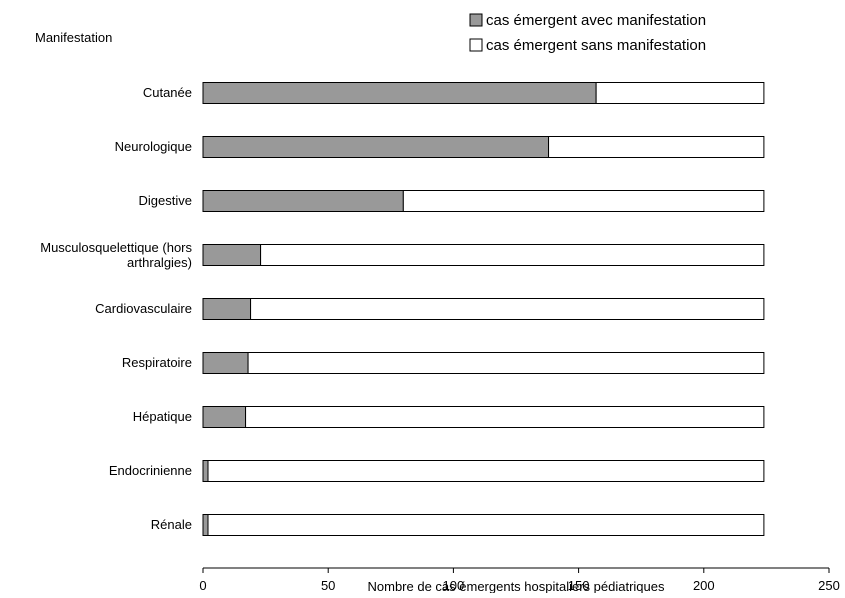 The image size is (845, 598). Describe the element at coordinates (704, 585) in the screenshot. I see `x-tick-label-4: 200` at that location.